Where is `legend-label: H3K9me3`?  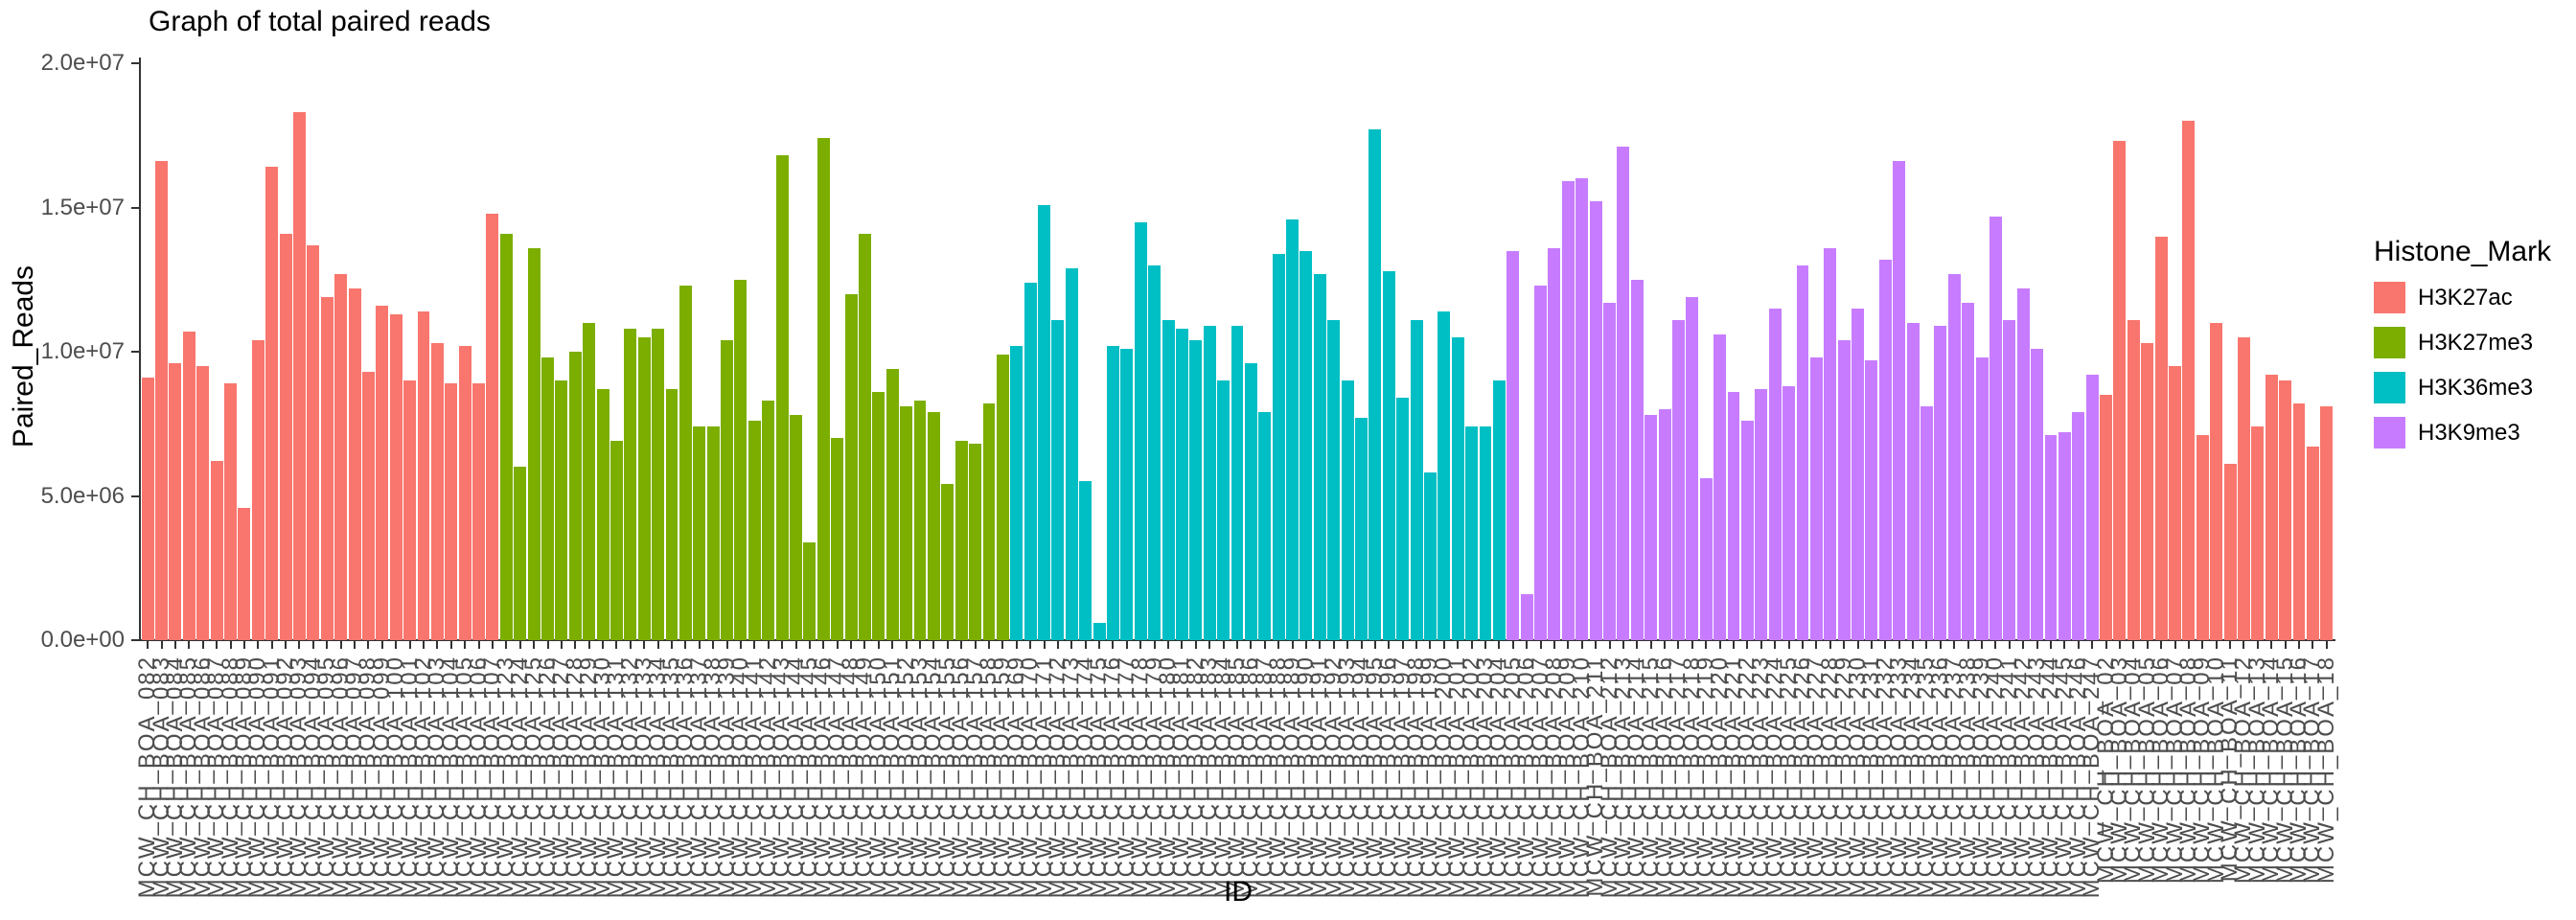 legend-label: H3K9me3 is located at coordinates (2469, 432).